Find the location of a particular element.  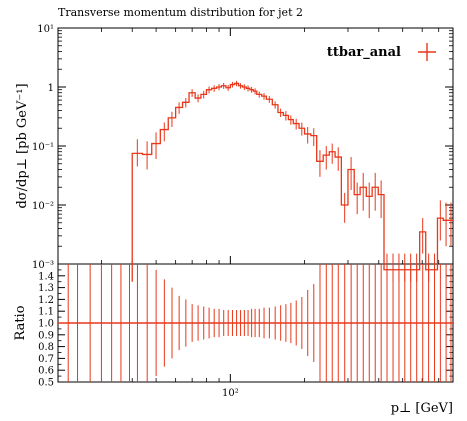

ratio-y-axis-label: Ratio is located at coordinates (20, 322).